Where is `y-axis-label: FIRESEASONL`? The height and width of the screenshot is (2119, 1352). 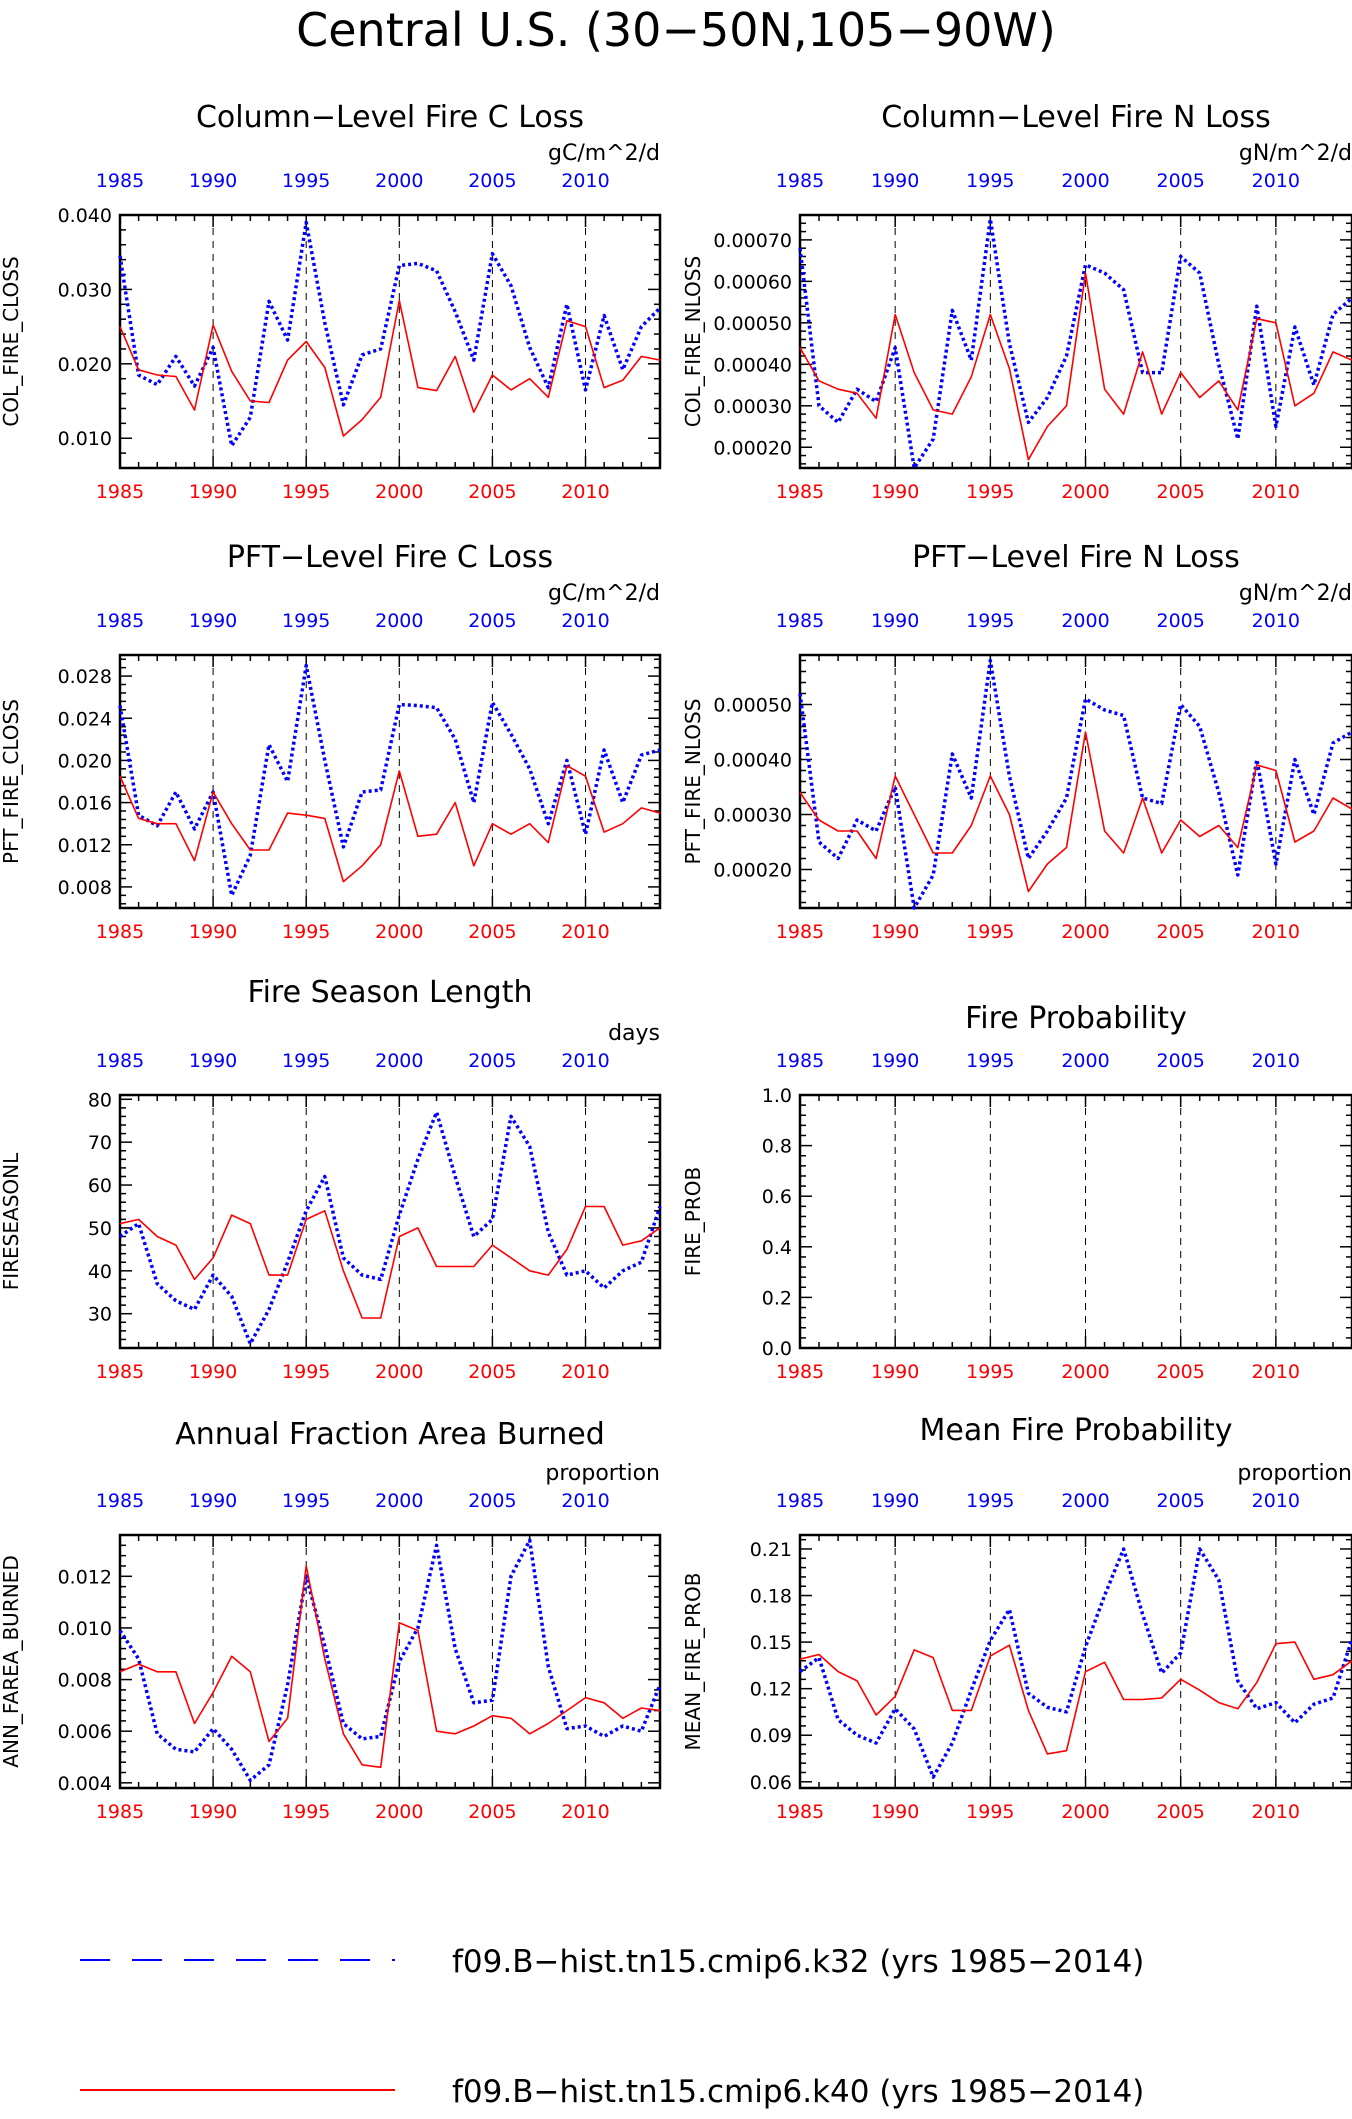 y-axis-label: FIRESEASONL is located at coordinates (11, 1221).